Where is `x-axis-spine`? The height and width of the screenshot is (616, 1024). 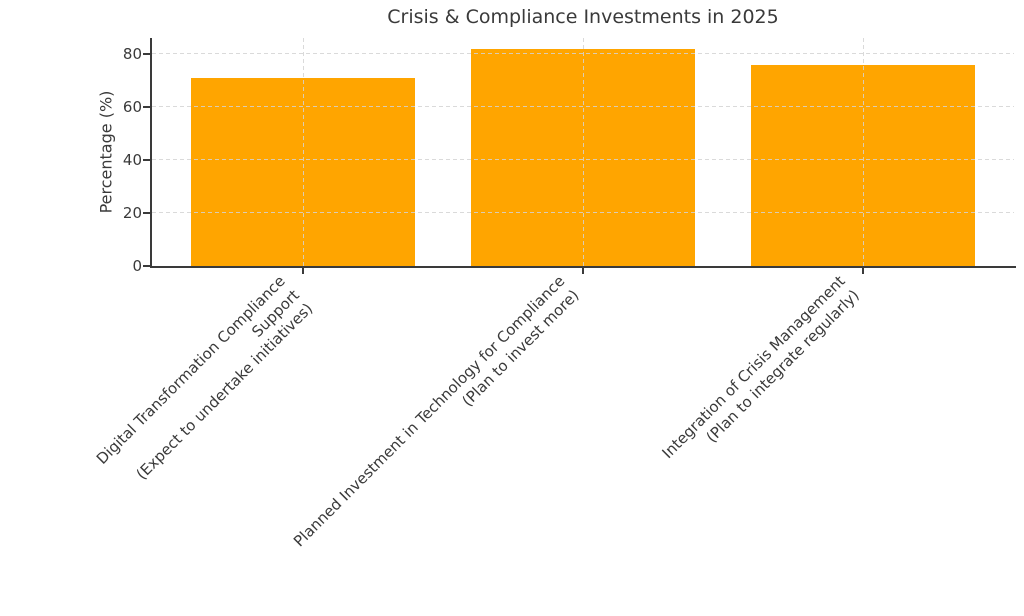
x-axis-spine is located at coordinates (583, 267).